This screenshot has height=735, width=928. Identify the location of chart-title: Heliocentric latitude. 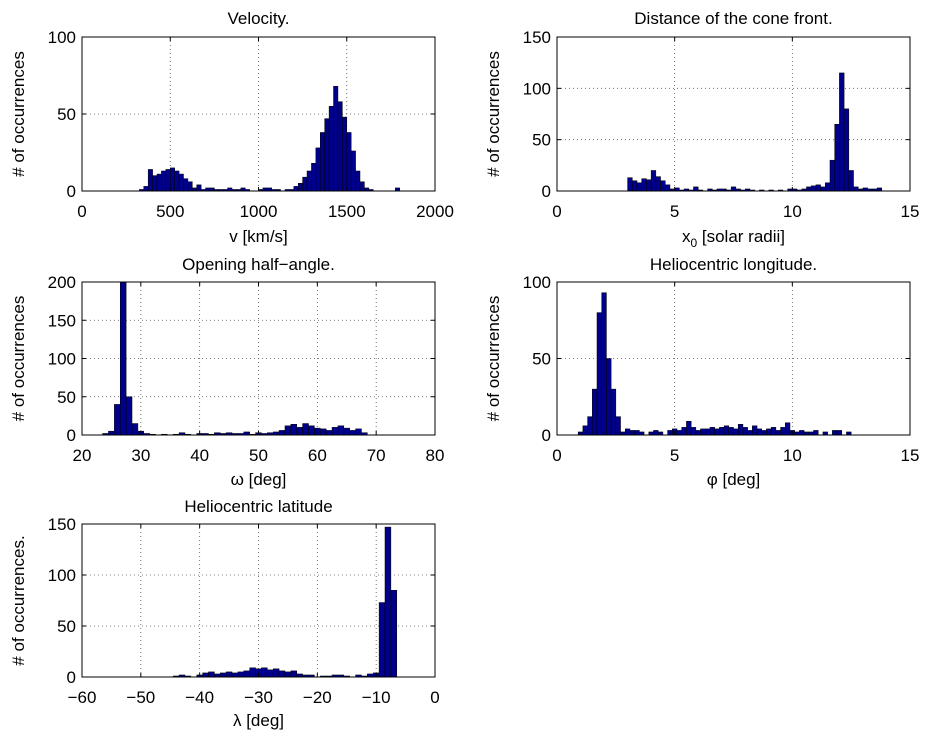
(258, 506).